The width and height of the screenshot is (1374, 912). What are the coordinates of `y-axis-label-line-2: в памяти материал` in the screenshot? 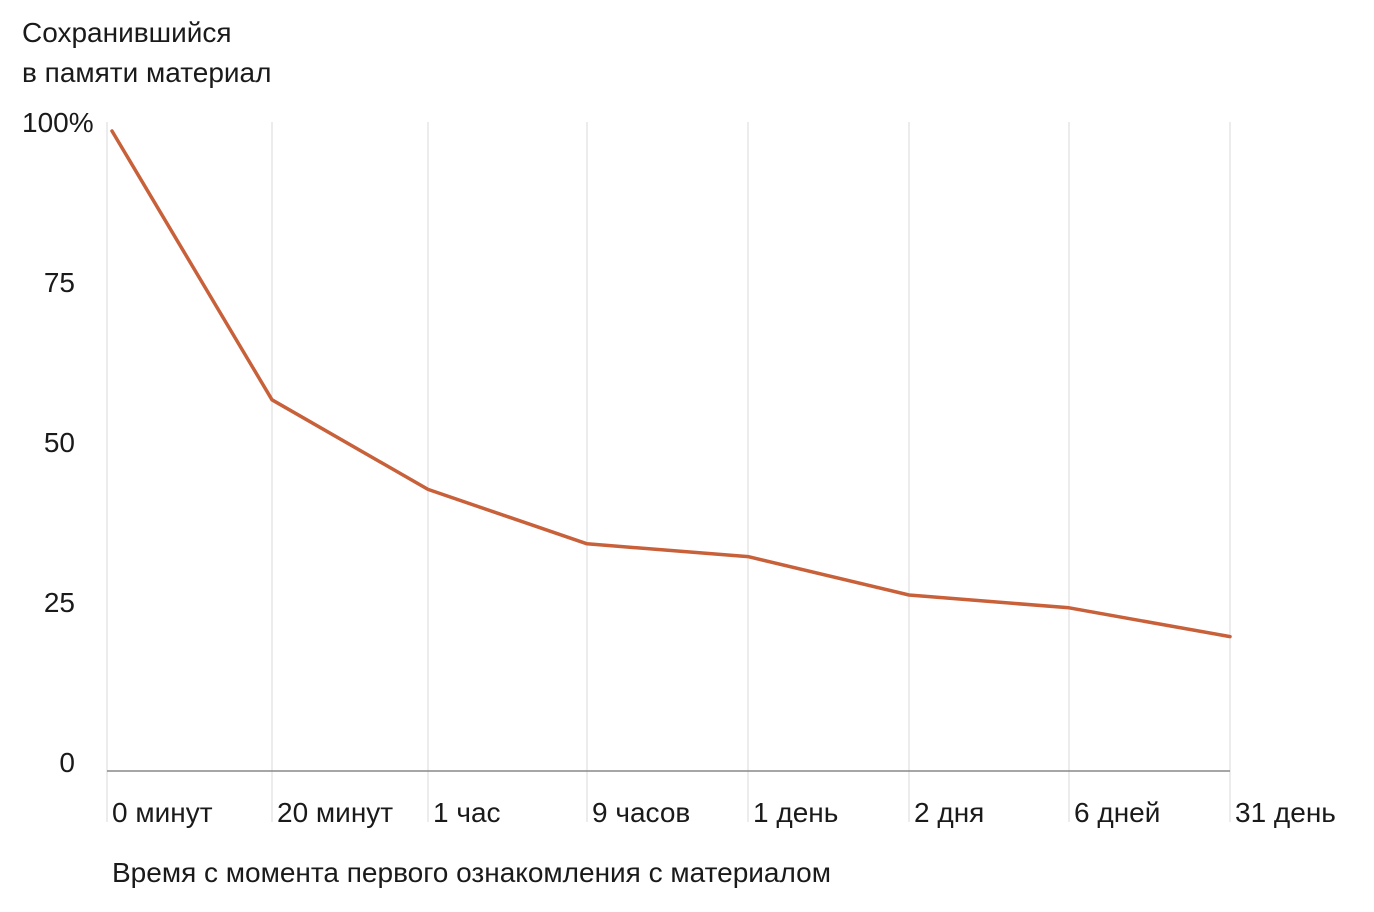 It's located at (146, 72).